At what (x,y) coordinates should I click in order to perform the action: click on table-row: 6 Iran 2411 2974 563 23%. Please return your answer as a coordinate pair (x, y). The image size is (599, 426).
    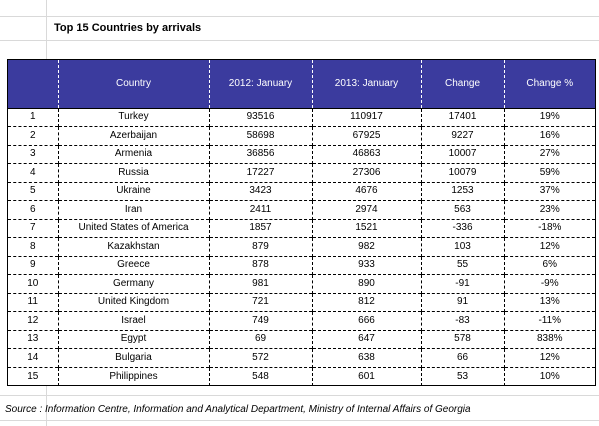
    Looking at the image, I should click on (301, 209).